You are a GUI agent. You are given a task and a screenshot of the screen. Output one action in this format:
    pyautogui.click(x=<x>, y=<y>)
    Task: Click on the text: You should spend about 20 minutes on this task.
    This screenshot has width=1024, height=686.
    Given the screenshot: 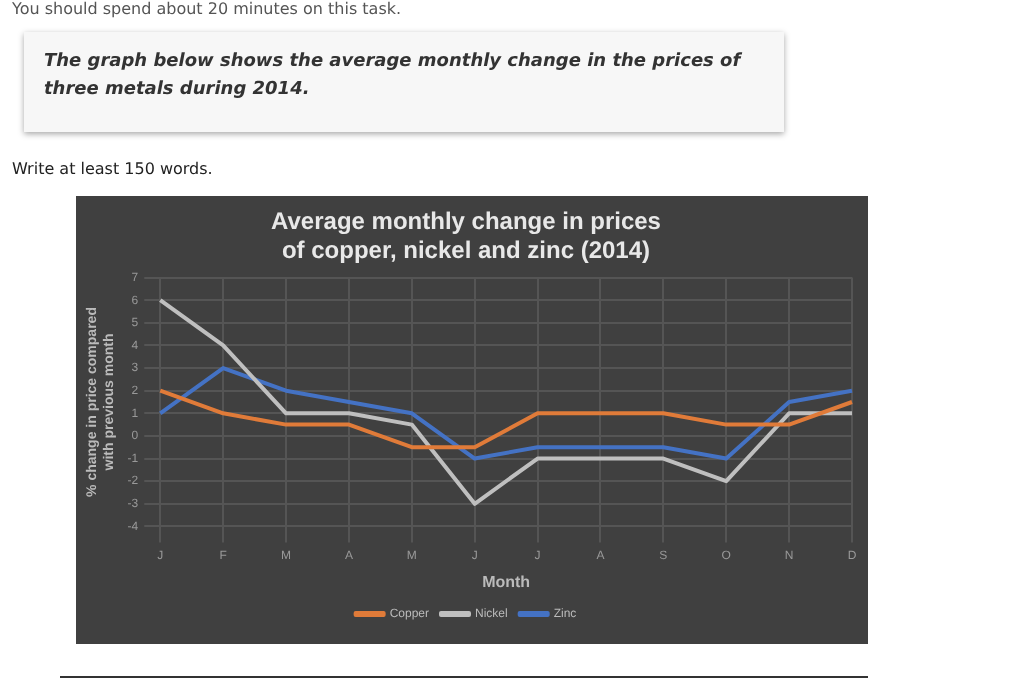 What is the action you would take?
    pyautogui.click(x=207, y=9)
    